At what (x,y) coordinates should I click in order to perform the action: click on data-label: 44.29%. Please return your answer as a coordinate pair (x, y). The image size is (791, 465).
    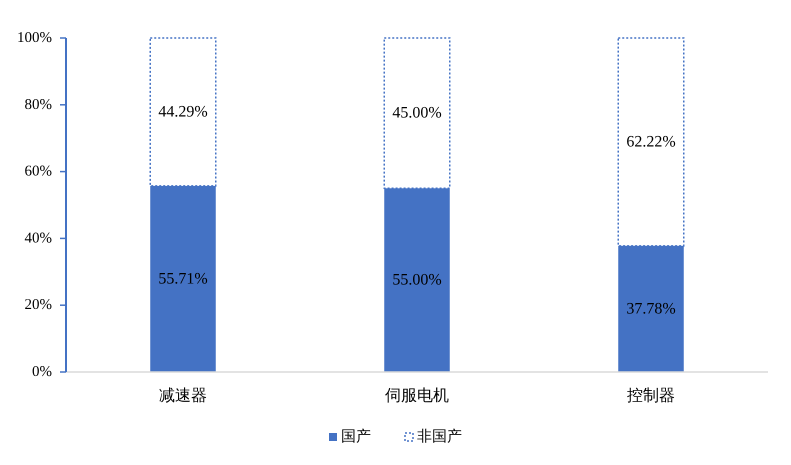
    Looking at the image, I should click on (183, 111).